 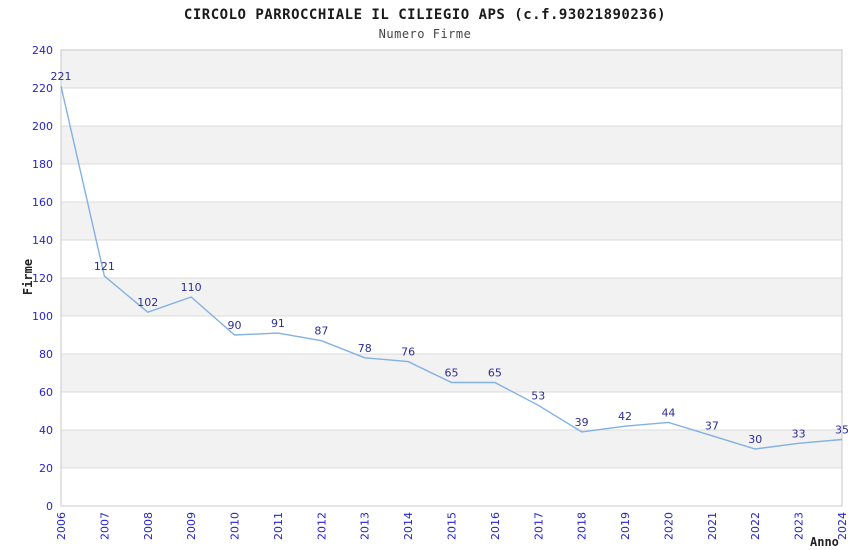 I want to click on x-tick-label: 2018, so click(x=582, y=526).